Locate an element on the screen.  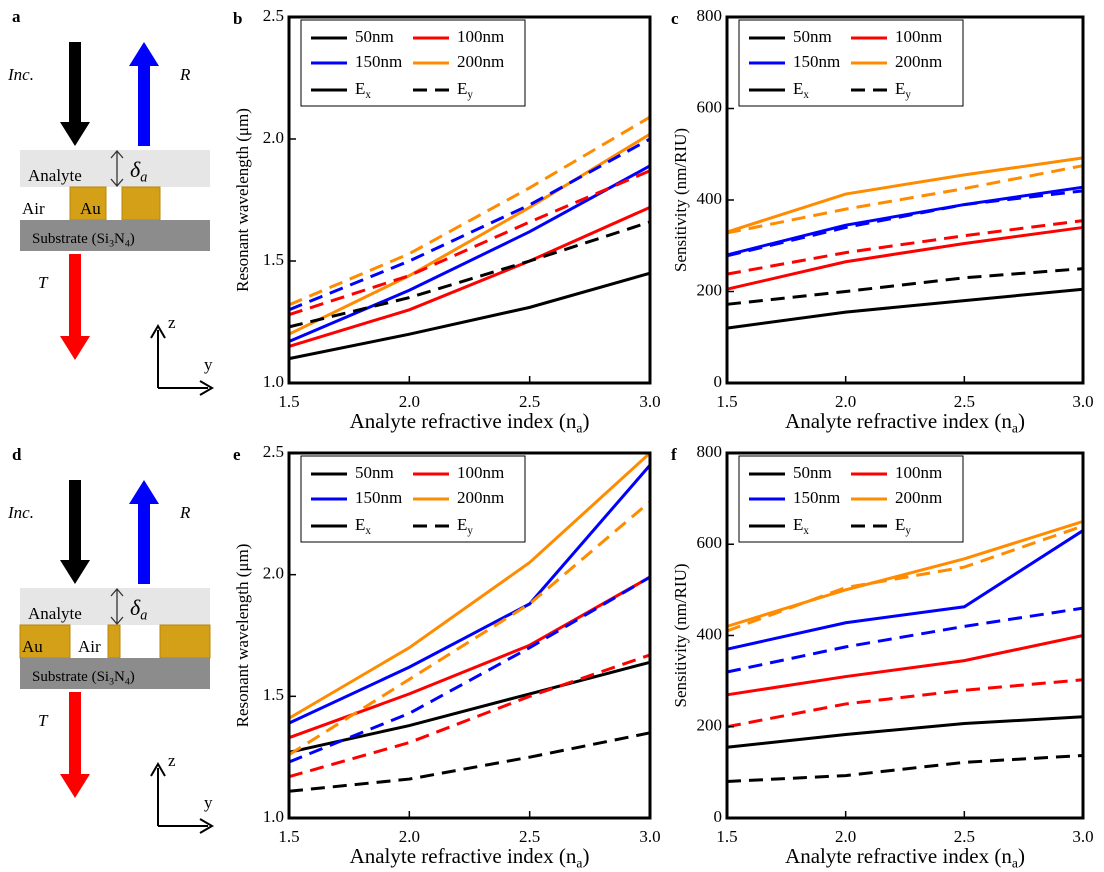
axis-z-label: z is located at coordinates (172, 760).